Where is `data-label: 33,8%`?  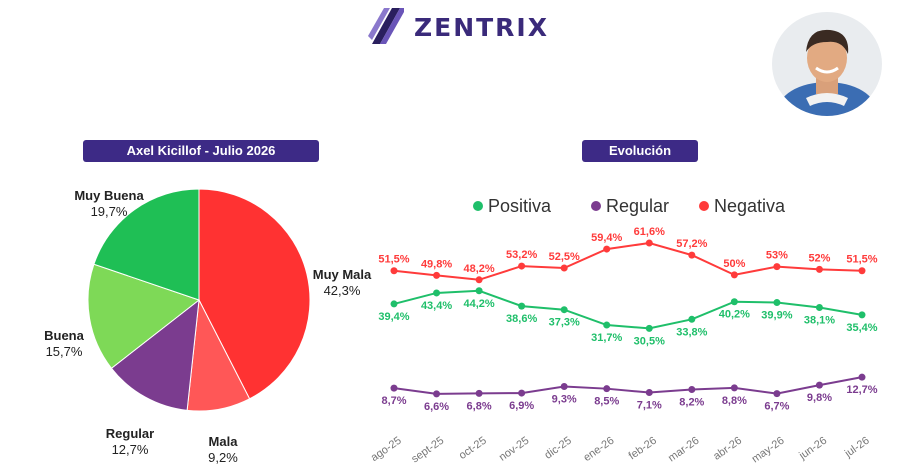
data-label: 33,8% is located at coordinates (691, 332).